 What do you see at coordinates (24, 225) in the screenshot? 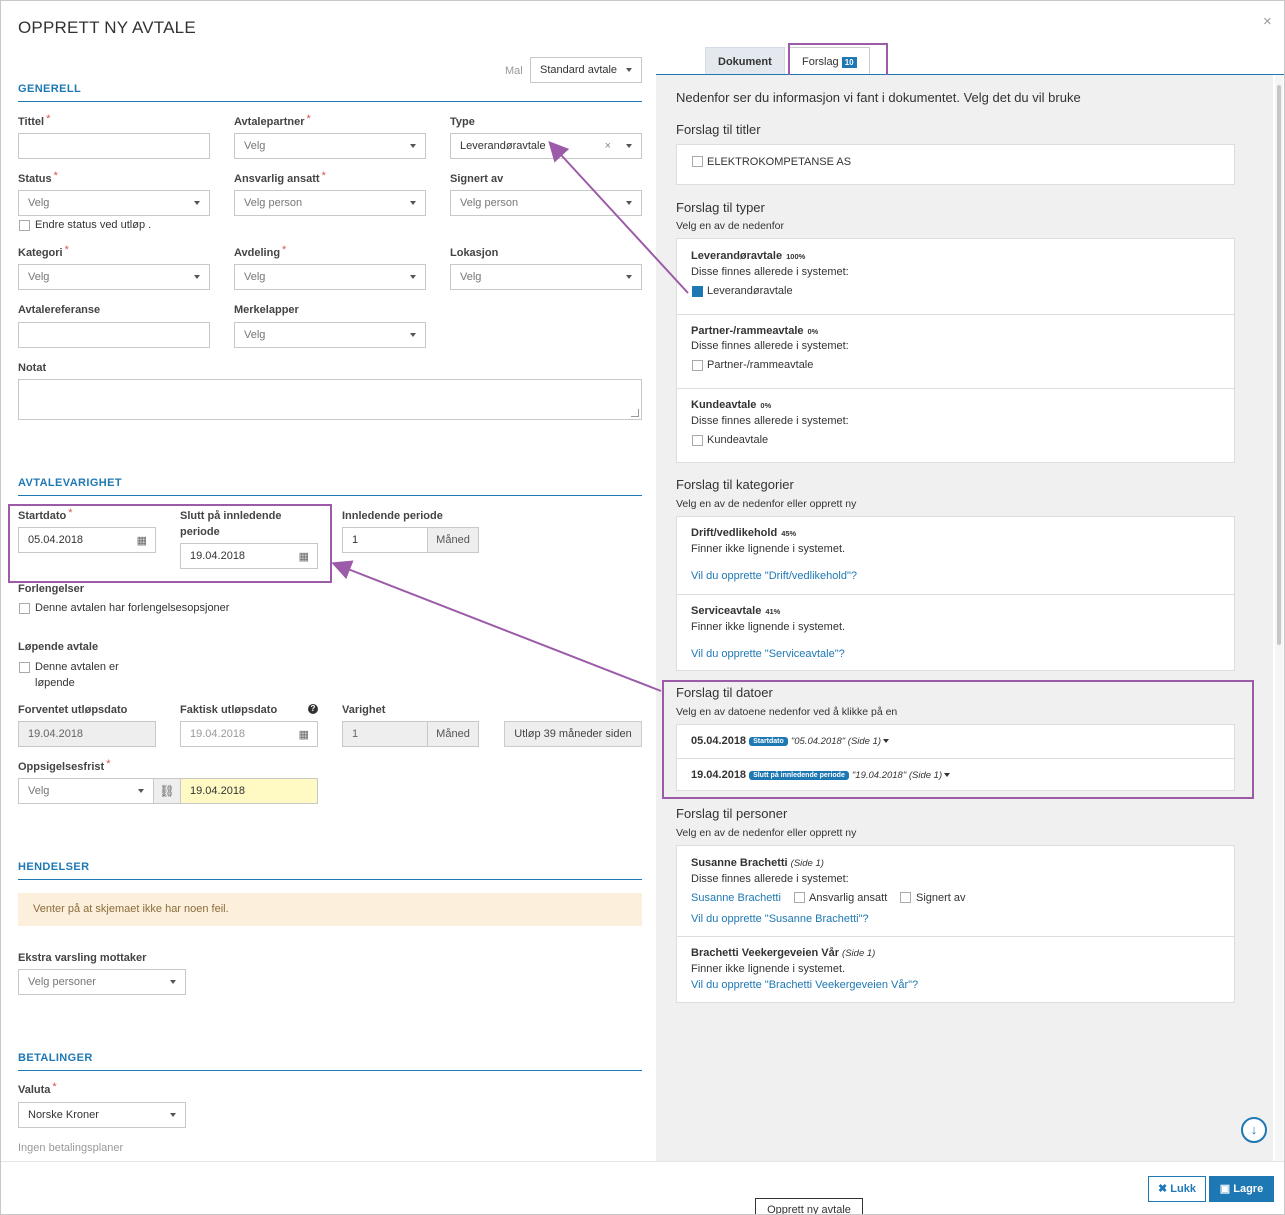
I see `endre-status-checkbox` at bounding box center [24, 225].